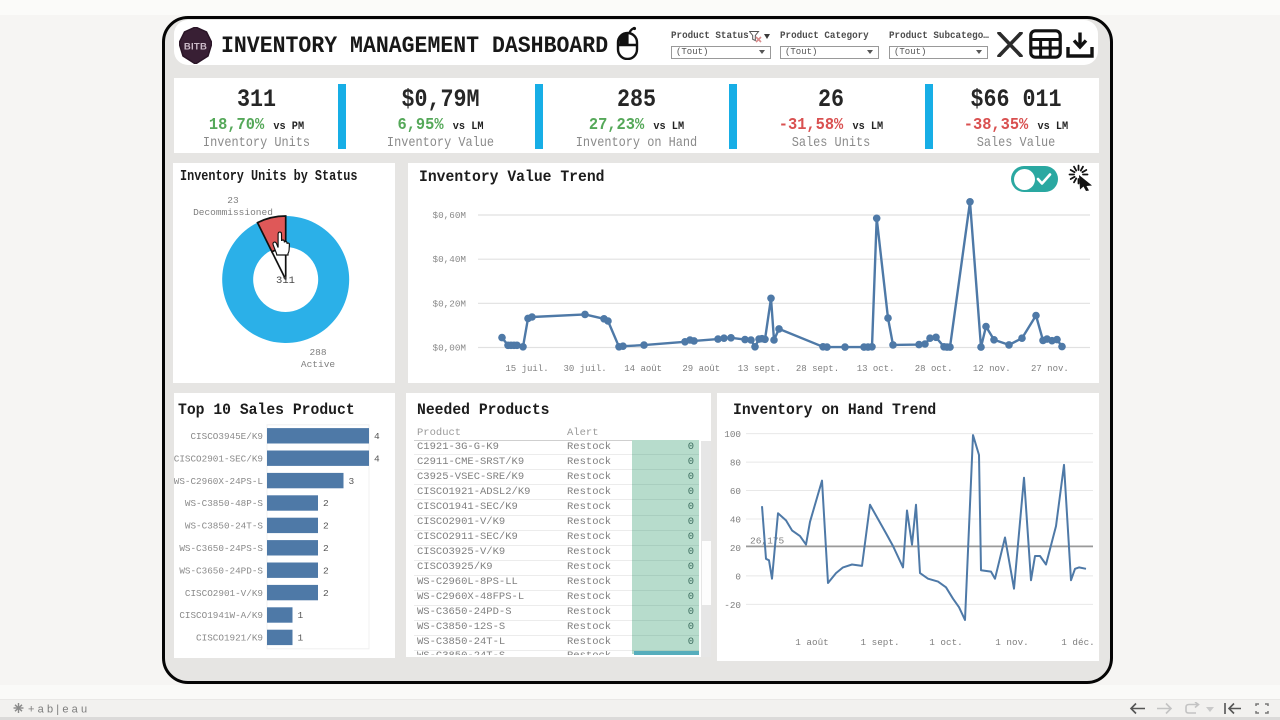 This screenshot has width=1280, height=720. What do you see at coordinates (526, 369) in the screenshot?
I see `svg-text: 15 juil.` at bounding box center [526, 369].